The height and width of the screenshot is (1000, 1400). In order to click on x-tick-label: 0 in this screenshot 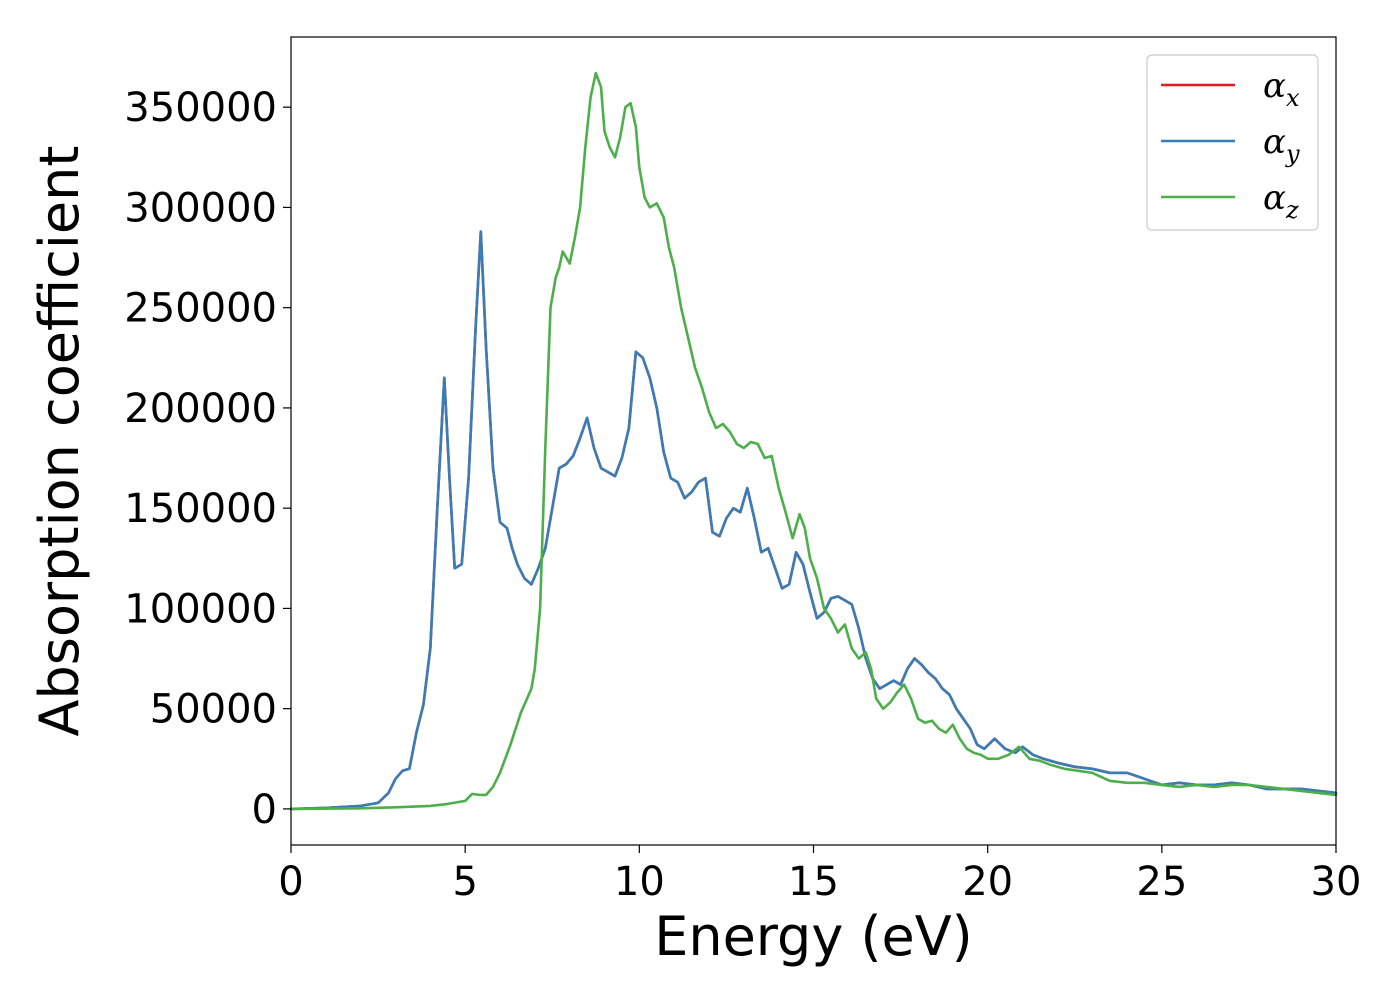, I will do `click(290, 882)`.